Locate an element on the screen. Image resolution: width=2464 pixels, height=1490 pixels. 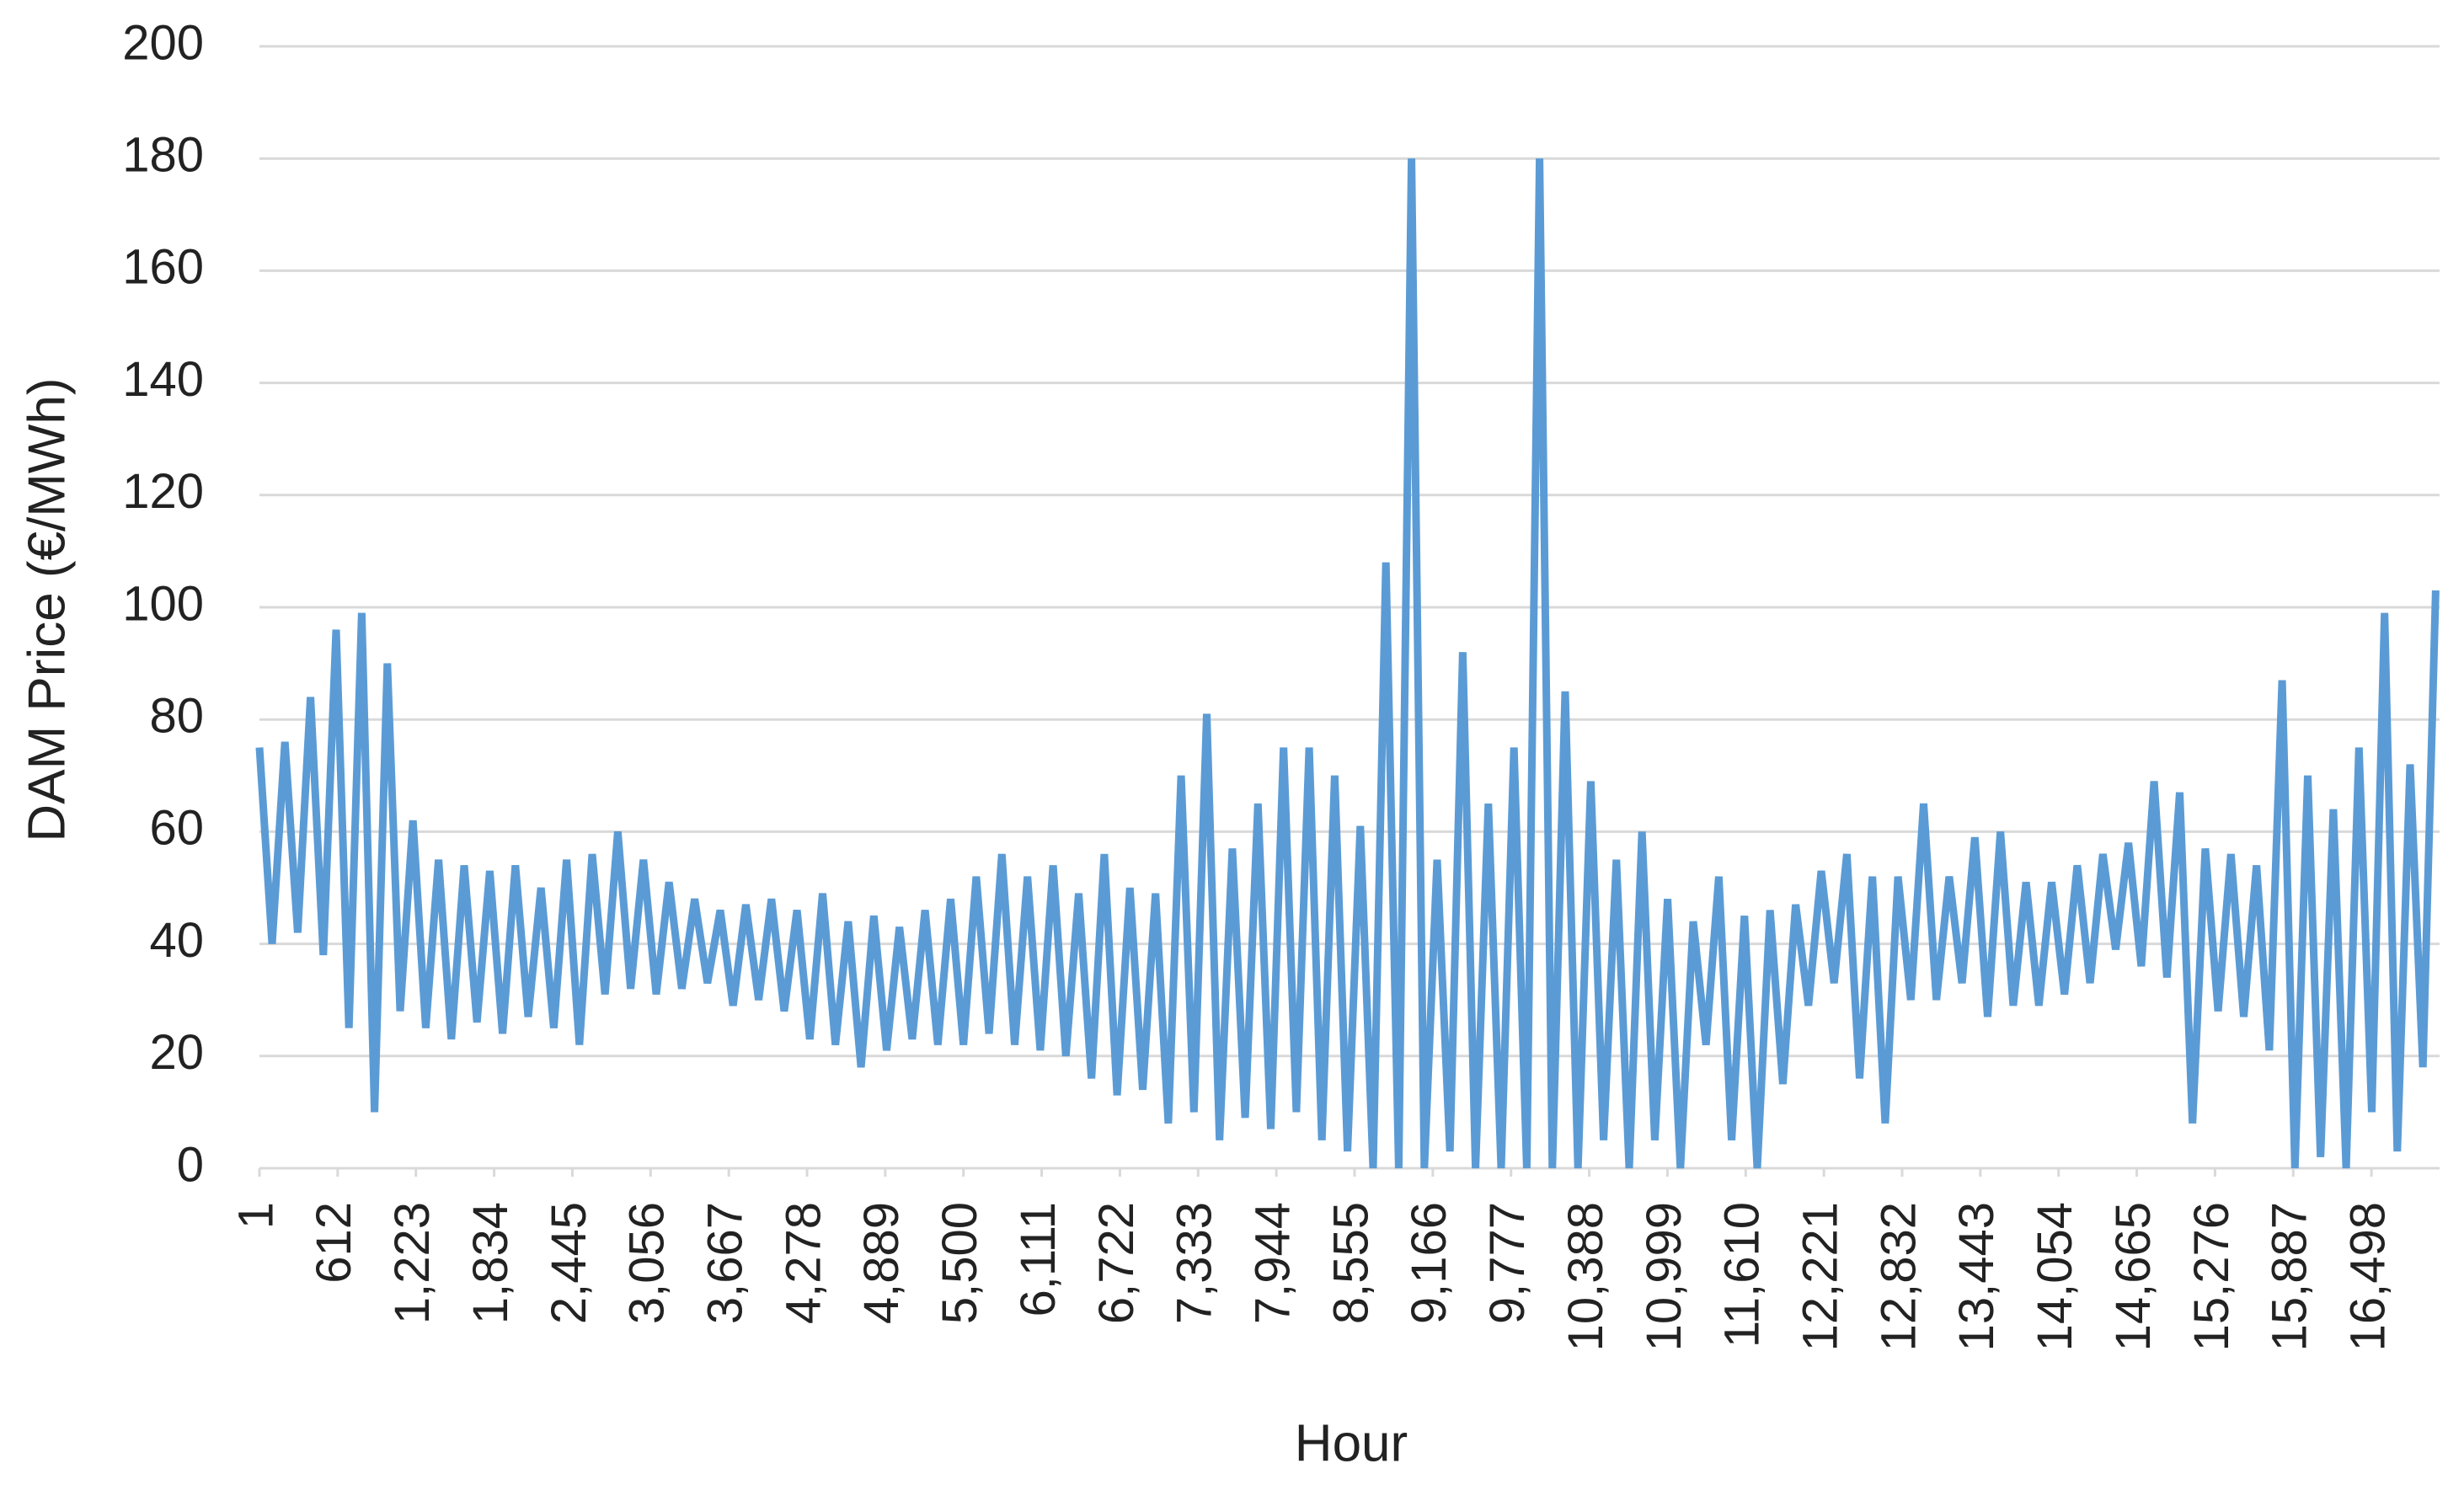
y-tick-label: 20 is located at coordinates (176, 1052).